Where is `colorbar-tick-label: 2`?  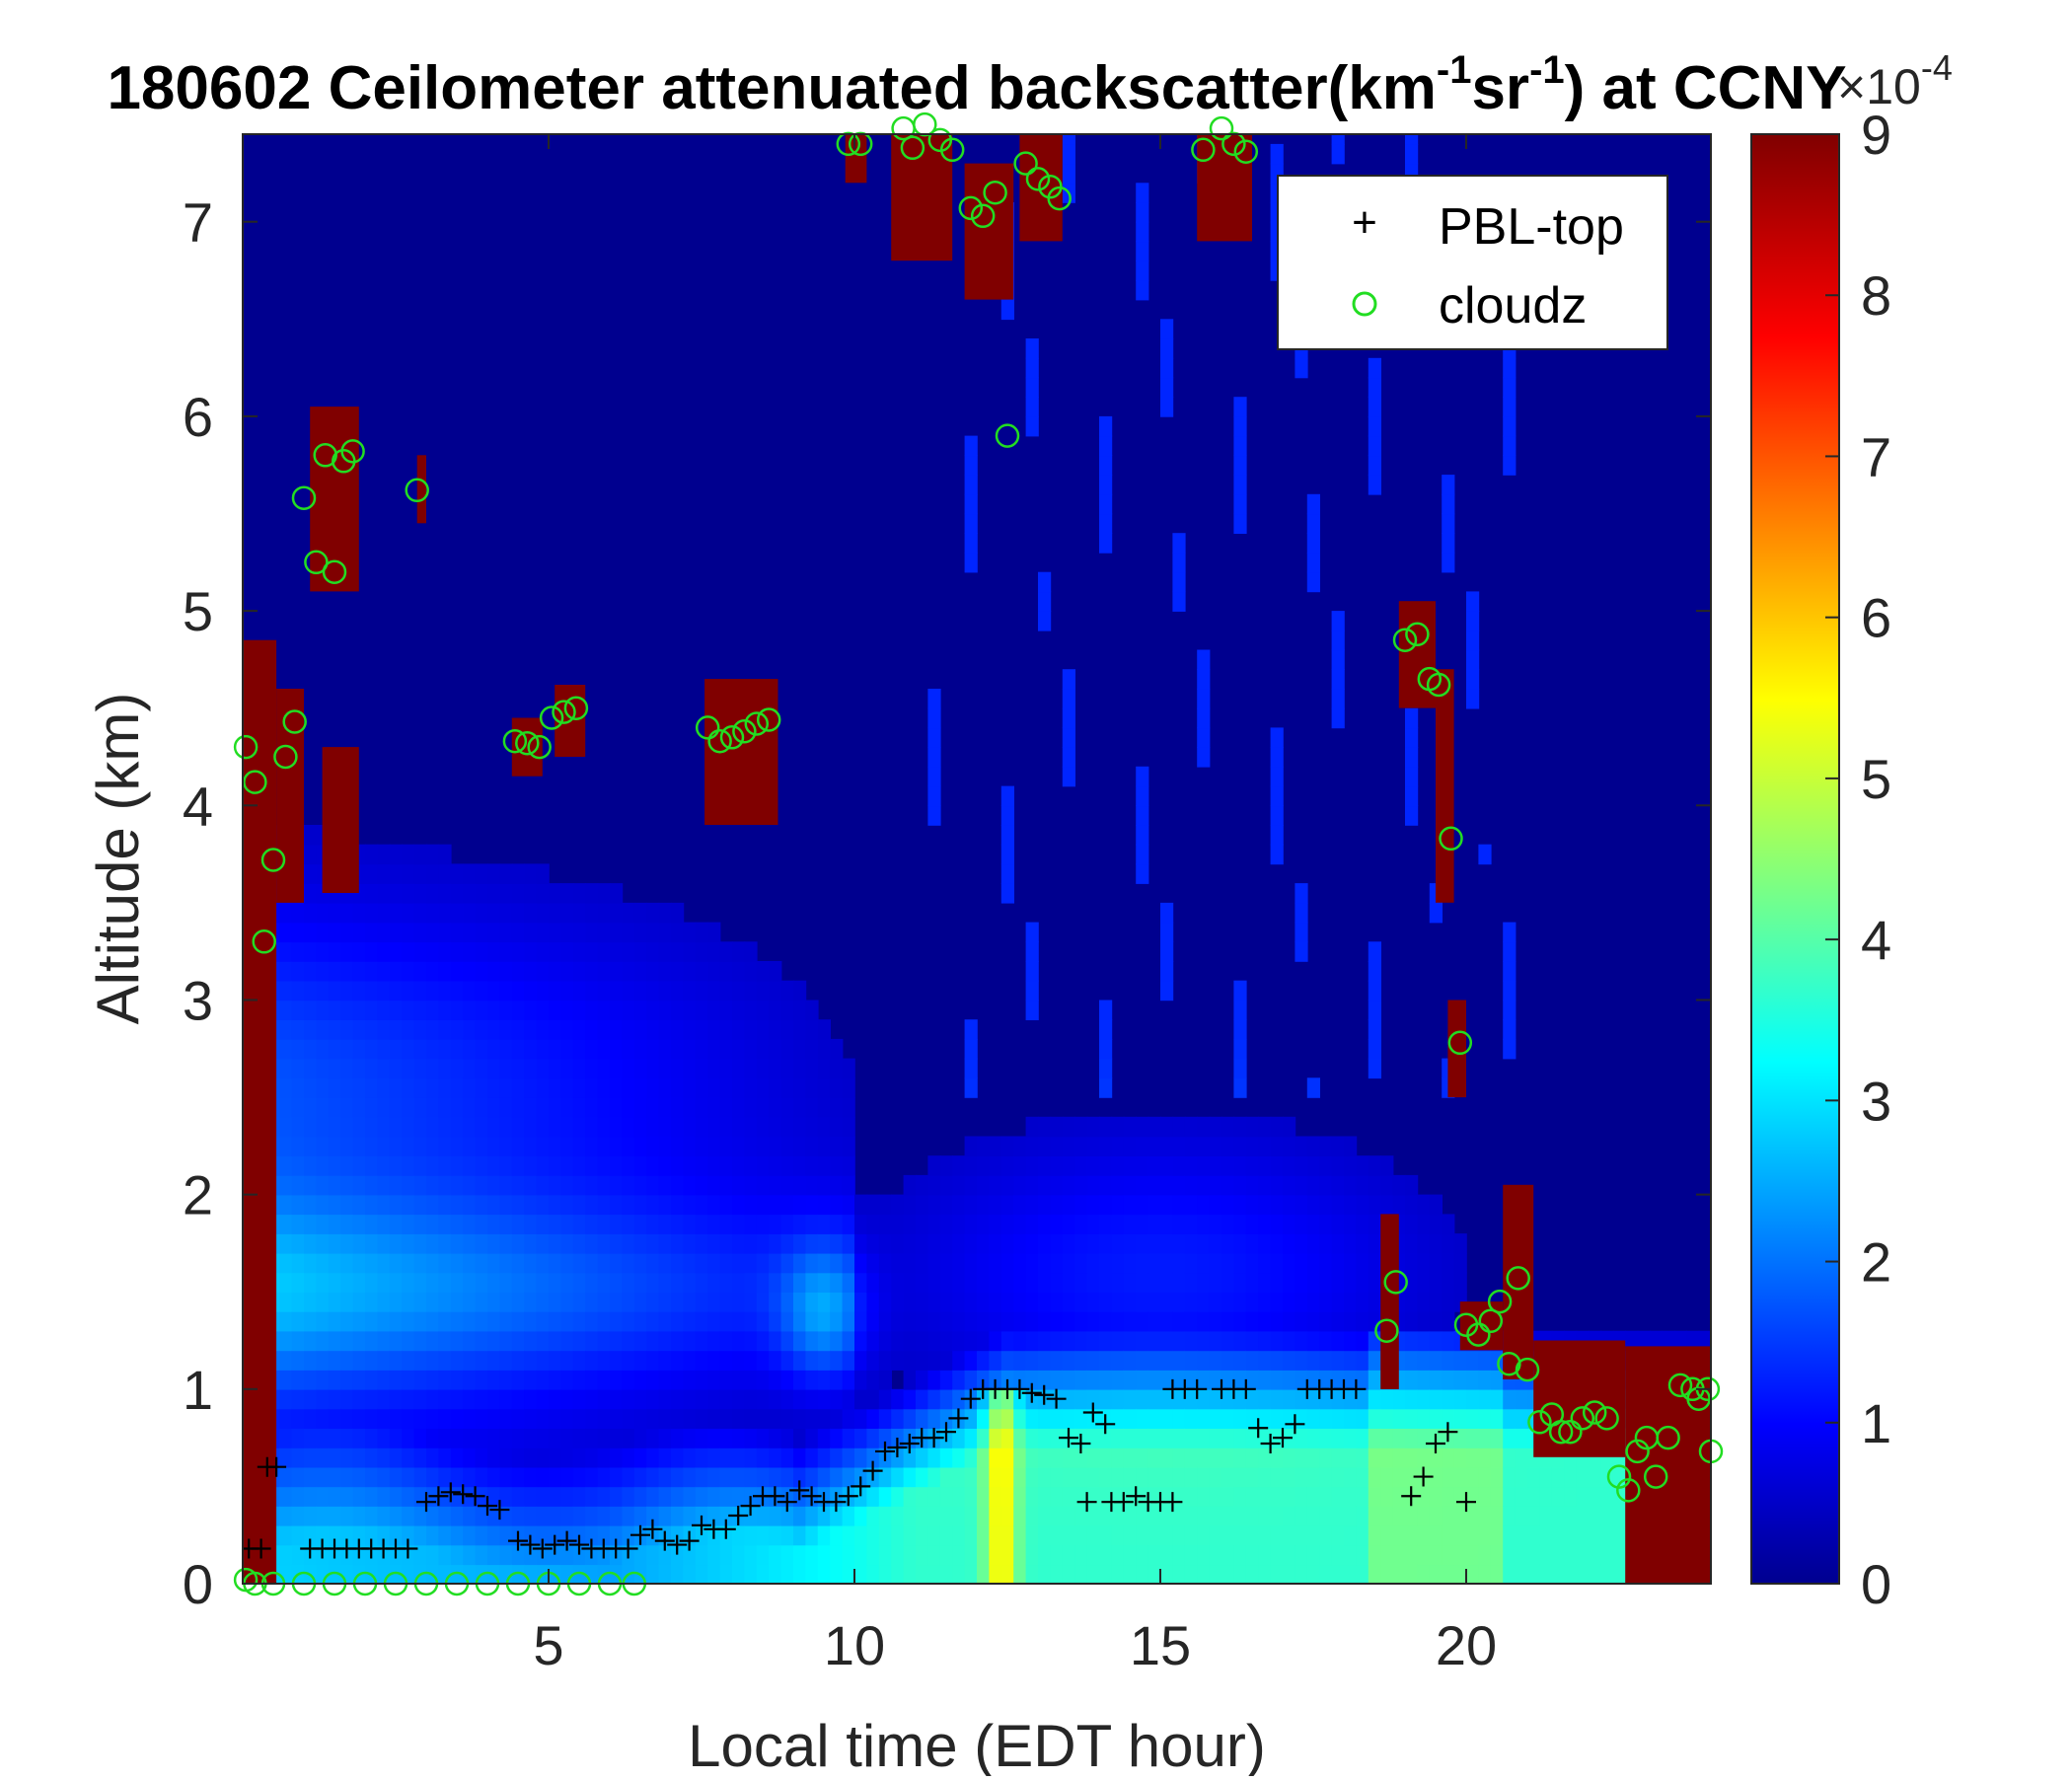
colorbar-tick-label: 2 is located at coordinates (1876, 1262).